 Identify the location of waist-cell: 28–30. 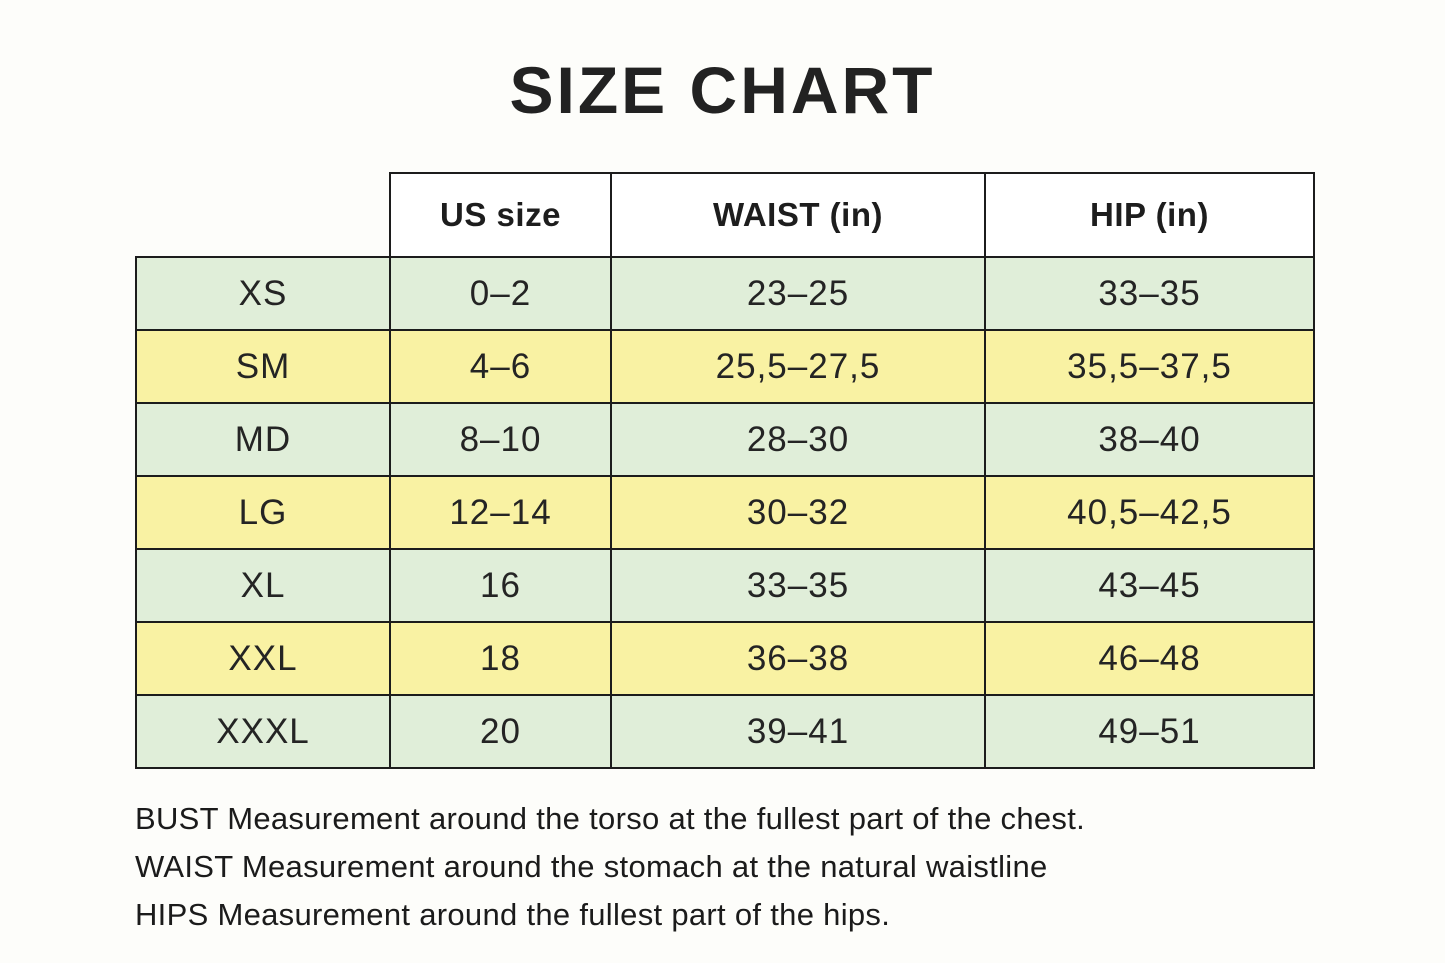
(798, 439).